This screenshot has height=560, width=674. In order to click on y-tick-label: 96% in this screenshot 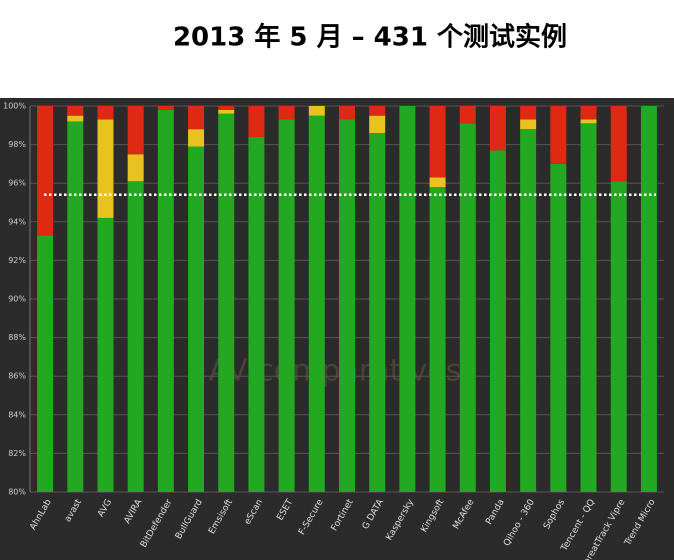, I will do `click(17, 183)`.